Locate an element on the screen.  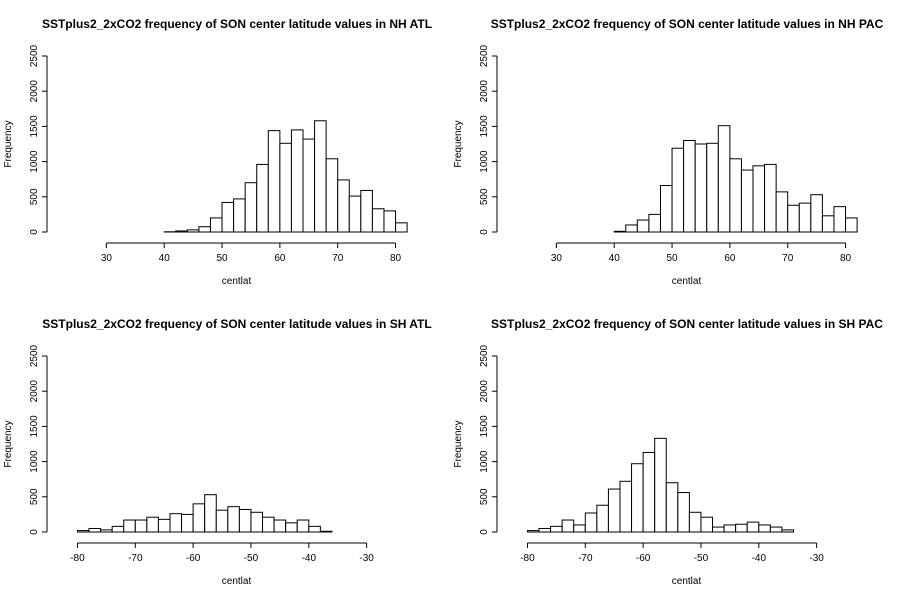
y-tick-label: 500 is located at coordinates (34, 496).